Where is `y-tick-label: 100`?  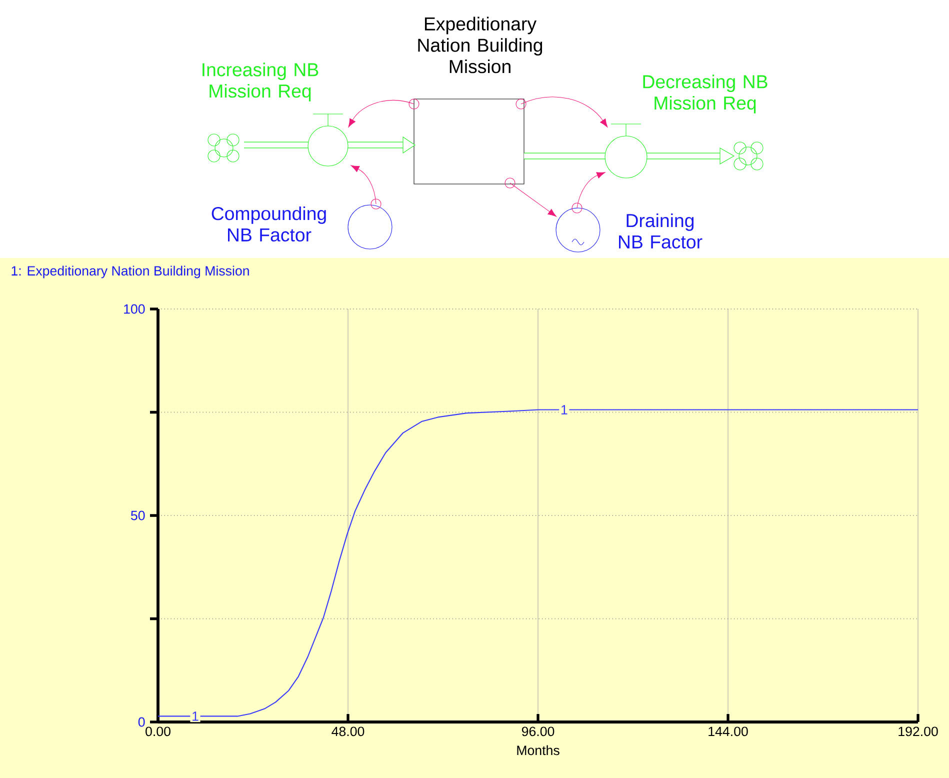
y-tick-label: 100 is located at coordinates (134, 309).